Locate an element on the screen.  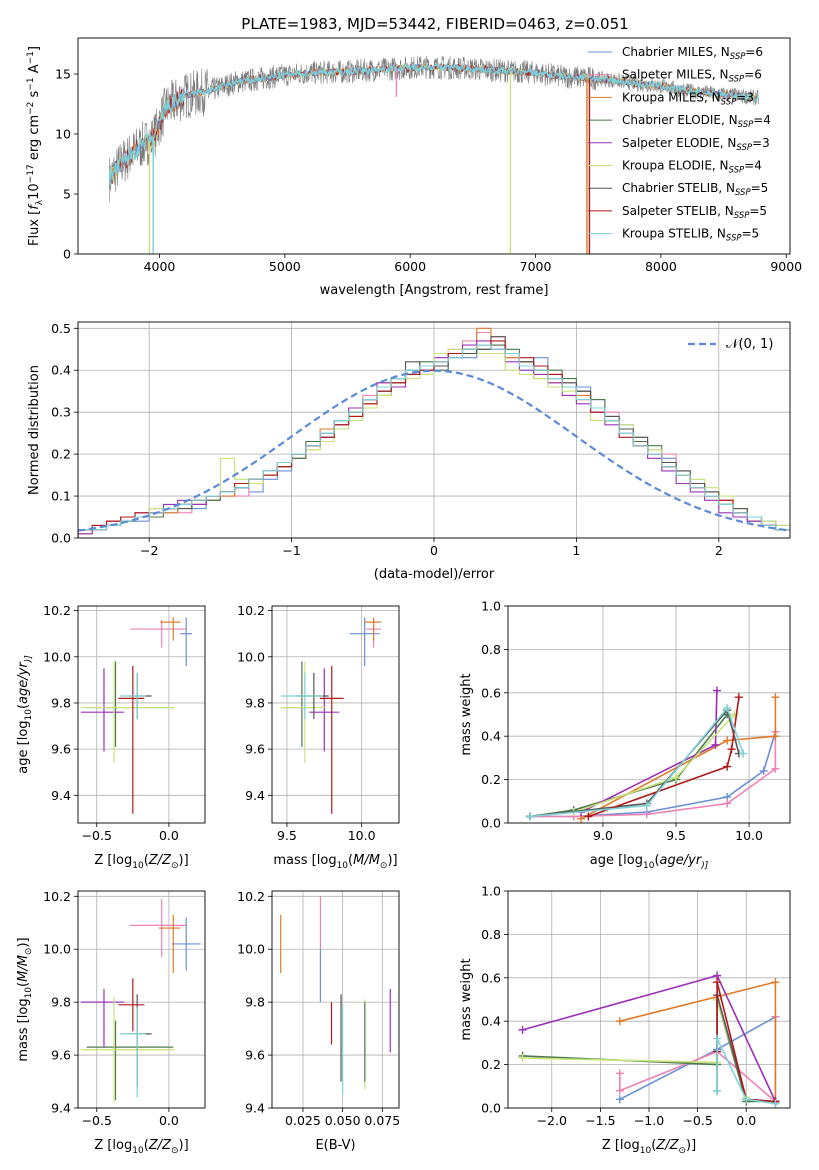
residuals-y-label: Normed distribution is located at coordinates (34, 430).